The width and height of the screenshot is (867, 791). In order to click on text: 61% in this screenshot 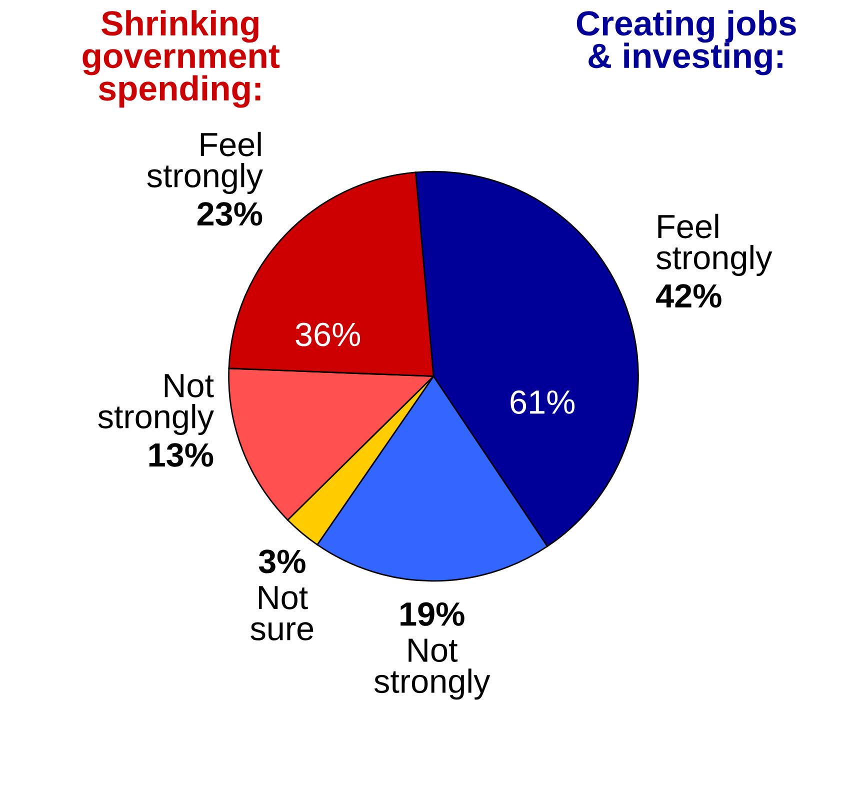, I will do `click(542, 402)`.